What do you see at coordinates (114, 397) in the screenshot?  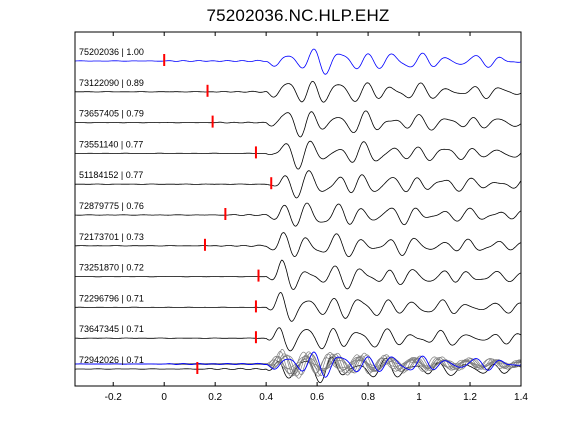 I see `x-tick-label: -0.2` at bounding box center [114, 397].